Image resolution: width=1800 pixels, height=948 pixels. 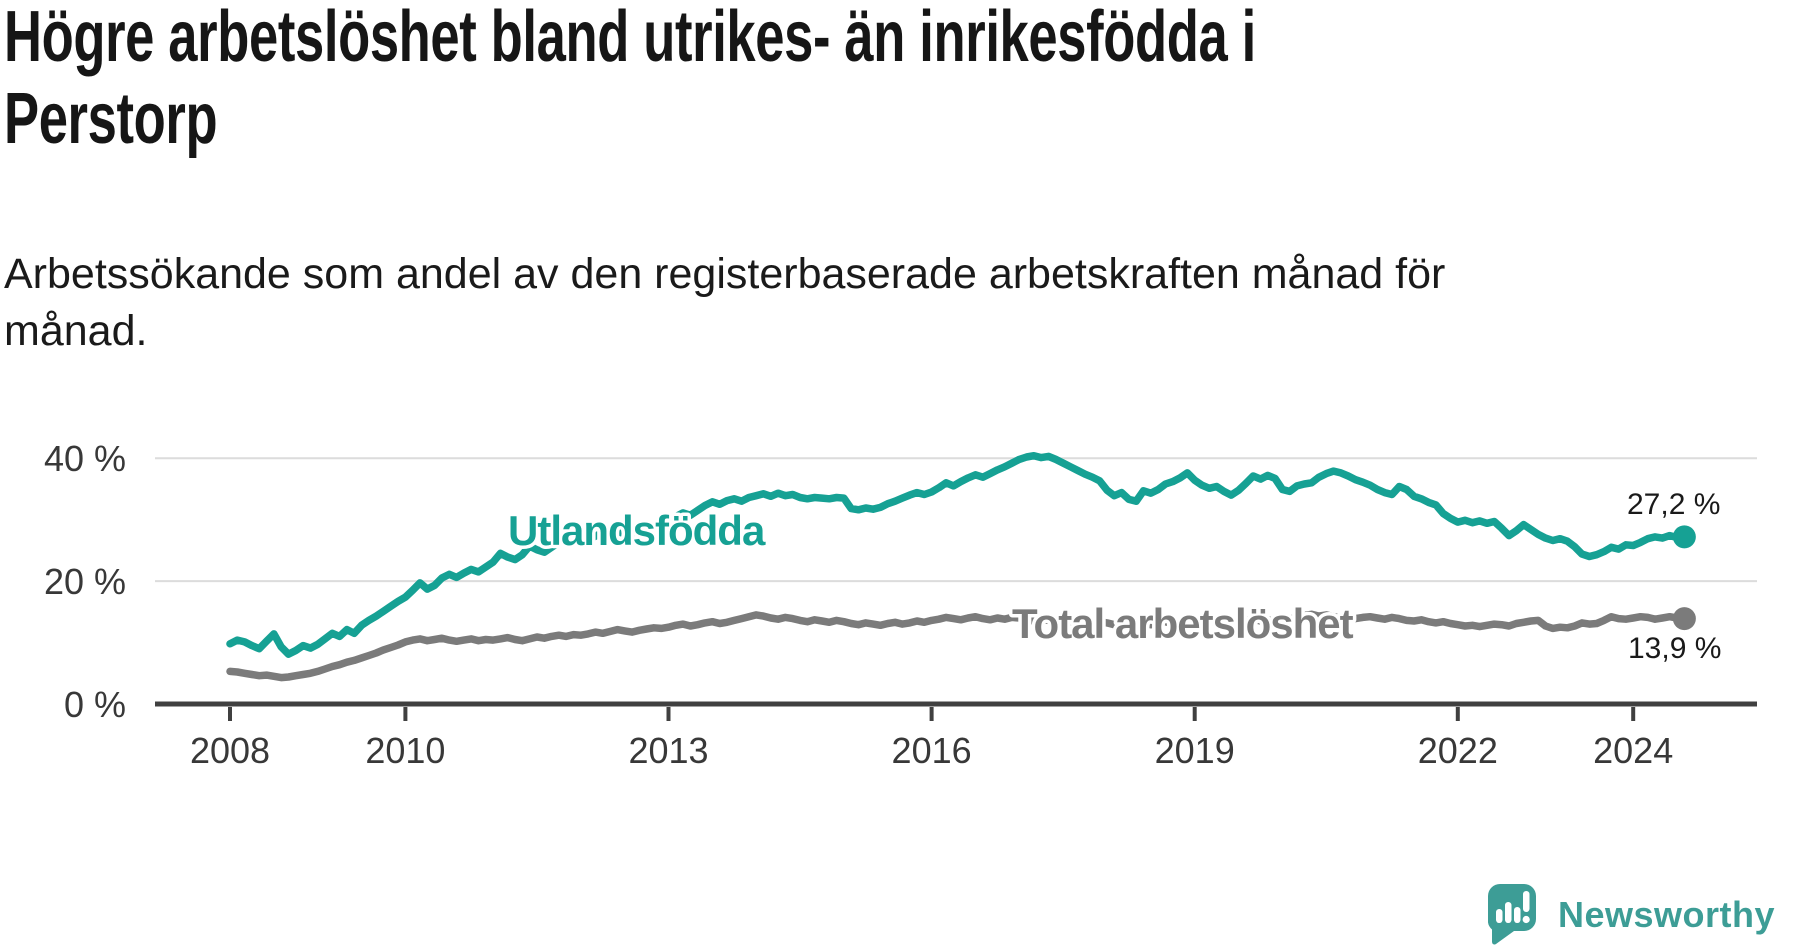 I want to click on newsworthy-logo-icon, so click(x=1512, y=914).